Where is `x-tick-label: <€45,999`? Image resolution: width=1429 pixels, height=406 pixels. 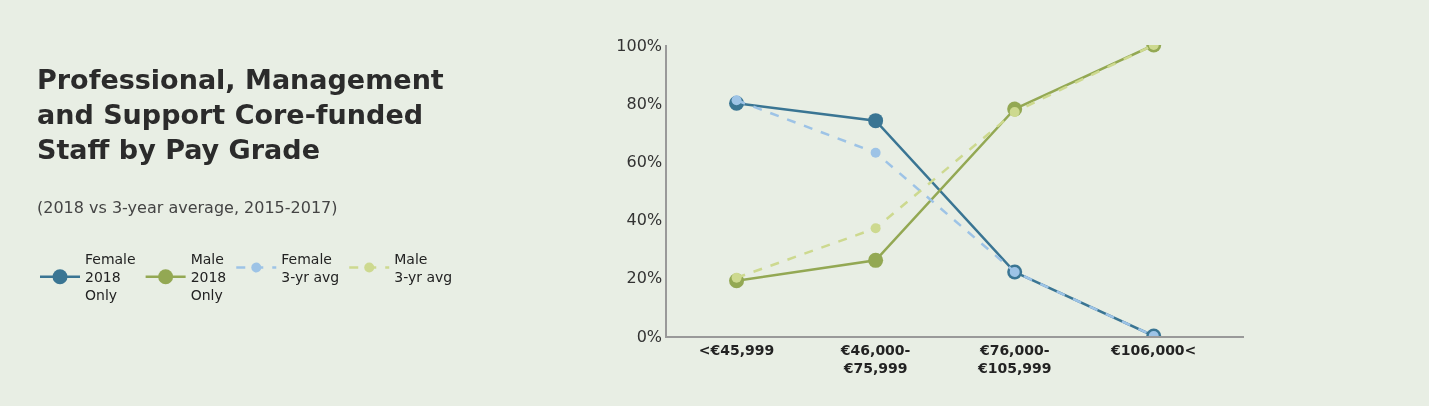 x-tick-label: <€45,999 is located at coordinates (736, 349).